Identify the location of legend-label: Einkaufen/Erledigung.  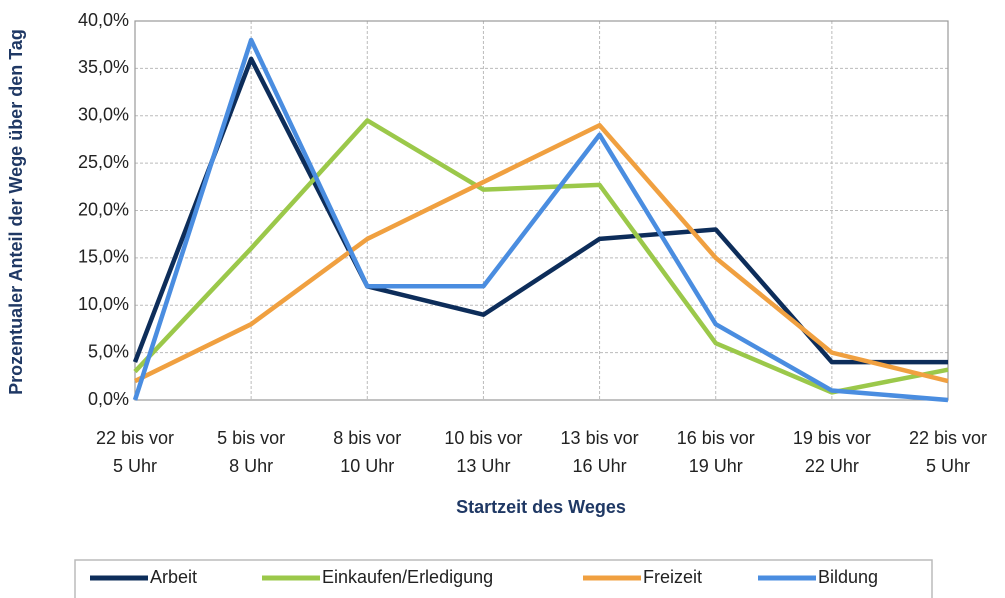
(407, 577).